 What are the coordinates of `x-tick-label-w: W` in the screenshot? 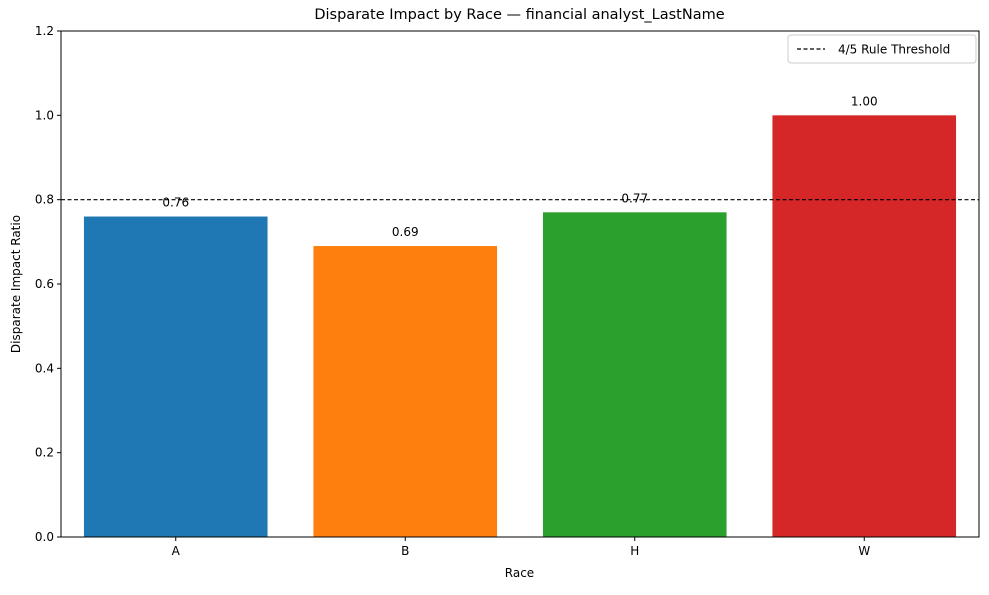 It's located at (864, 551).